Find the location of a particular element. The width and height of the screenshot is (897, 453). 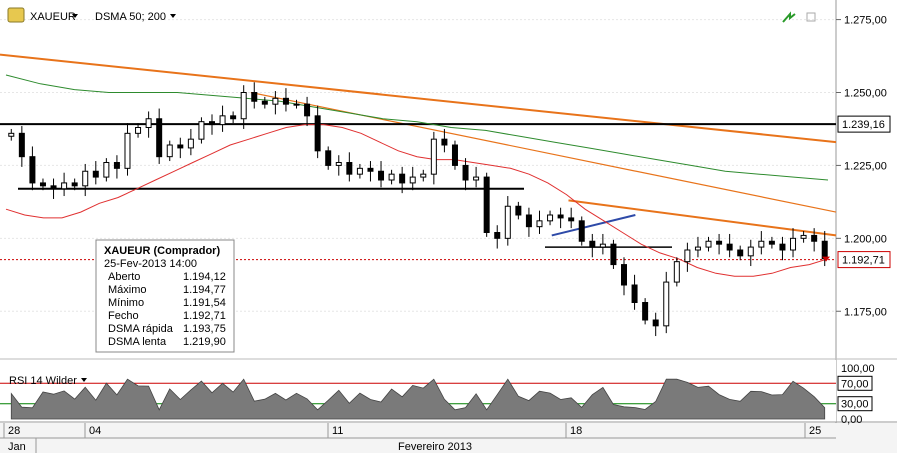

rsi-tick-label: 30,00 is located at coordinates (855, 405).